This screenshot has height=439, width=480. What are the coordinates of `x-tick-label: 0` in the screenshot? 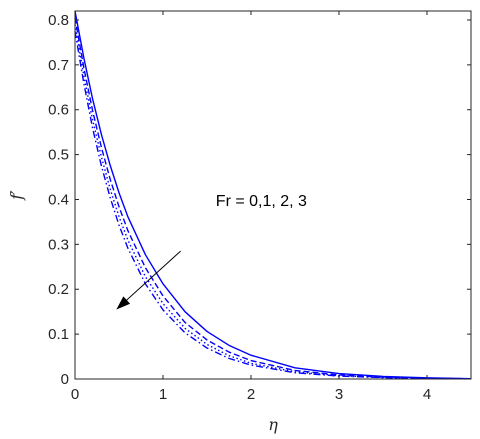 It's located at (75, 394).